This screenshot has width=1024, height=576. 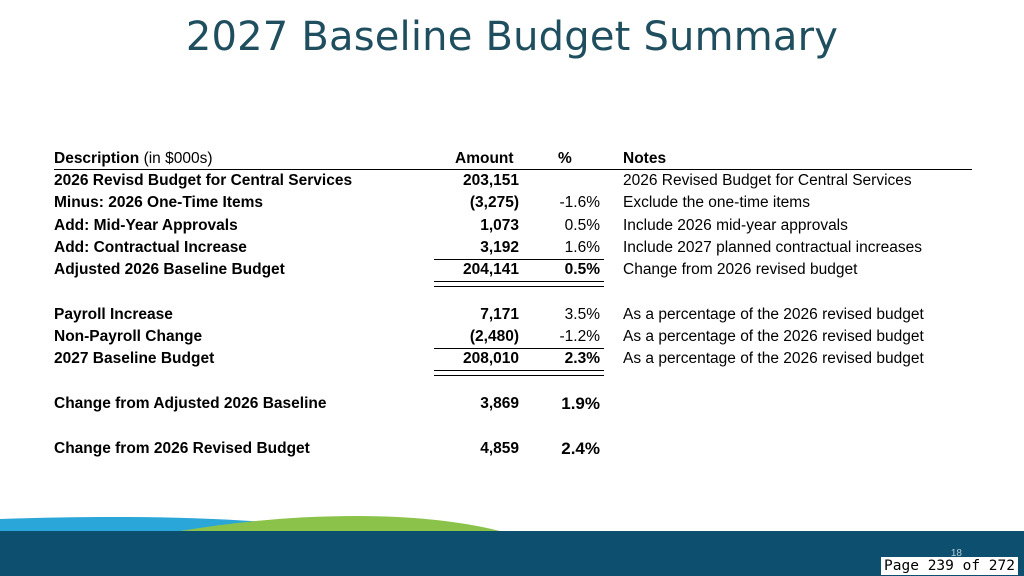 I want to click on row-amount: 7,171, so click(x=499, y=314).